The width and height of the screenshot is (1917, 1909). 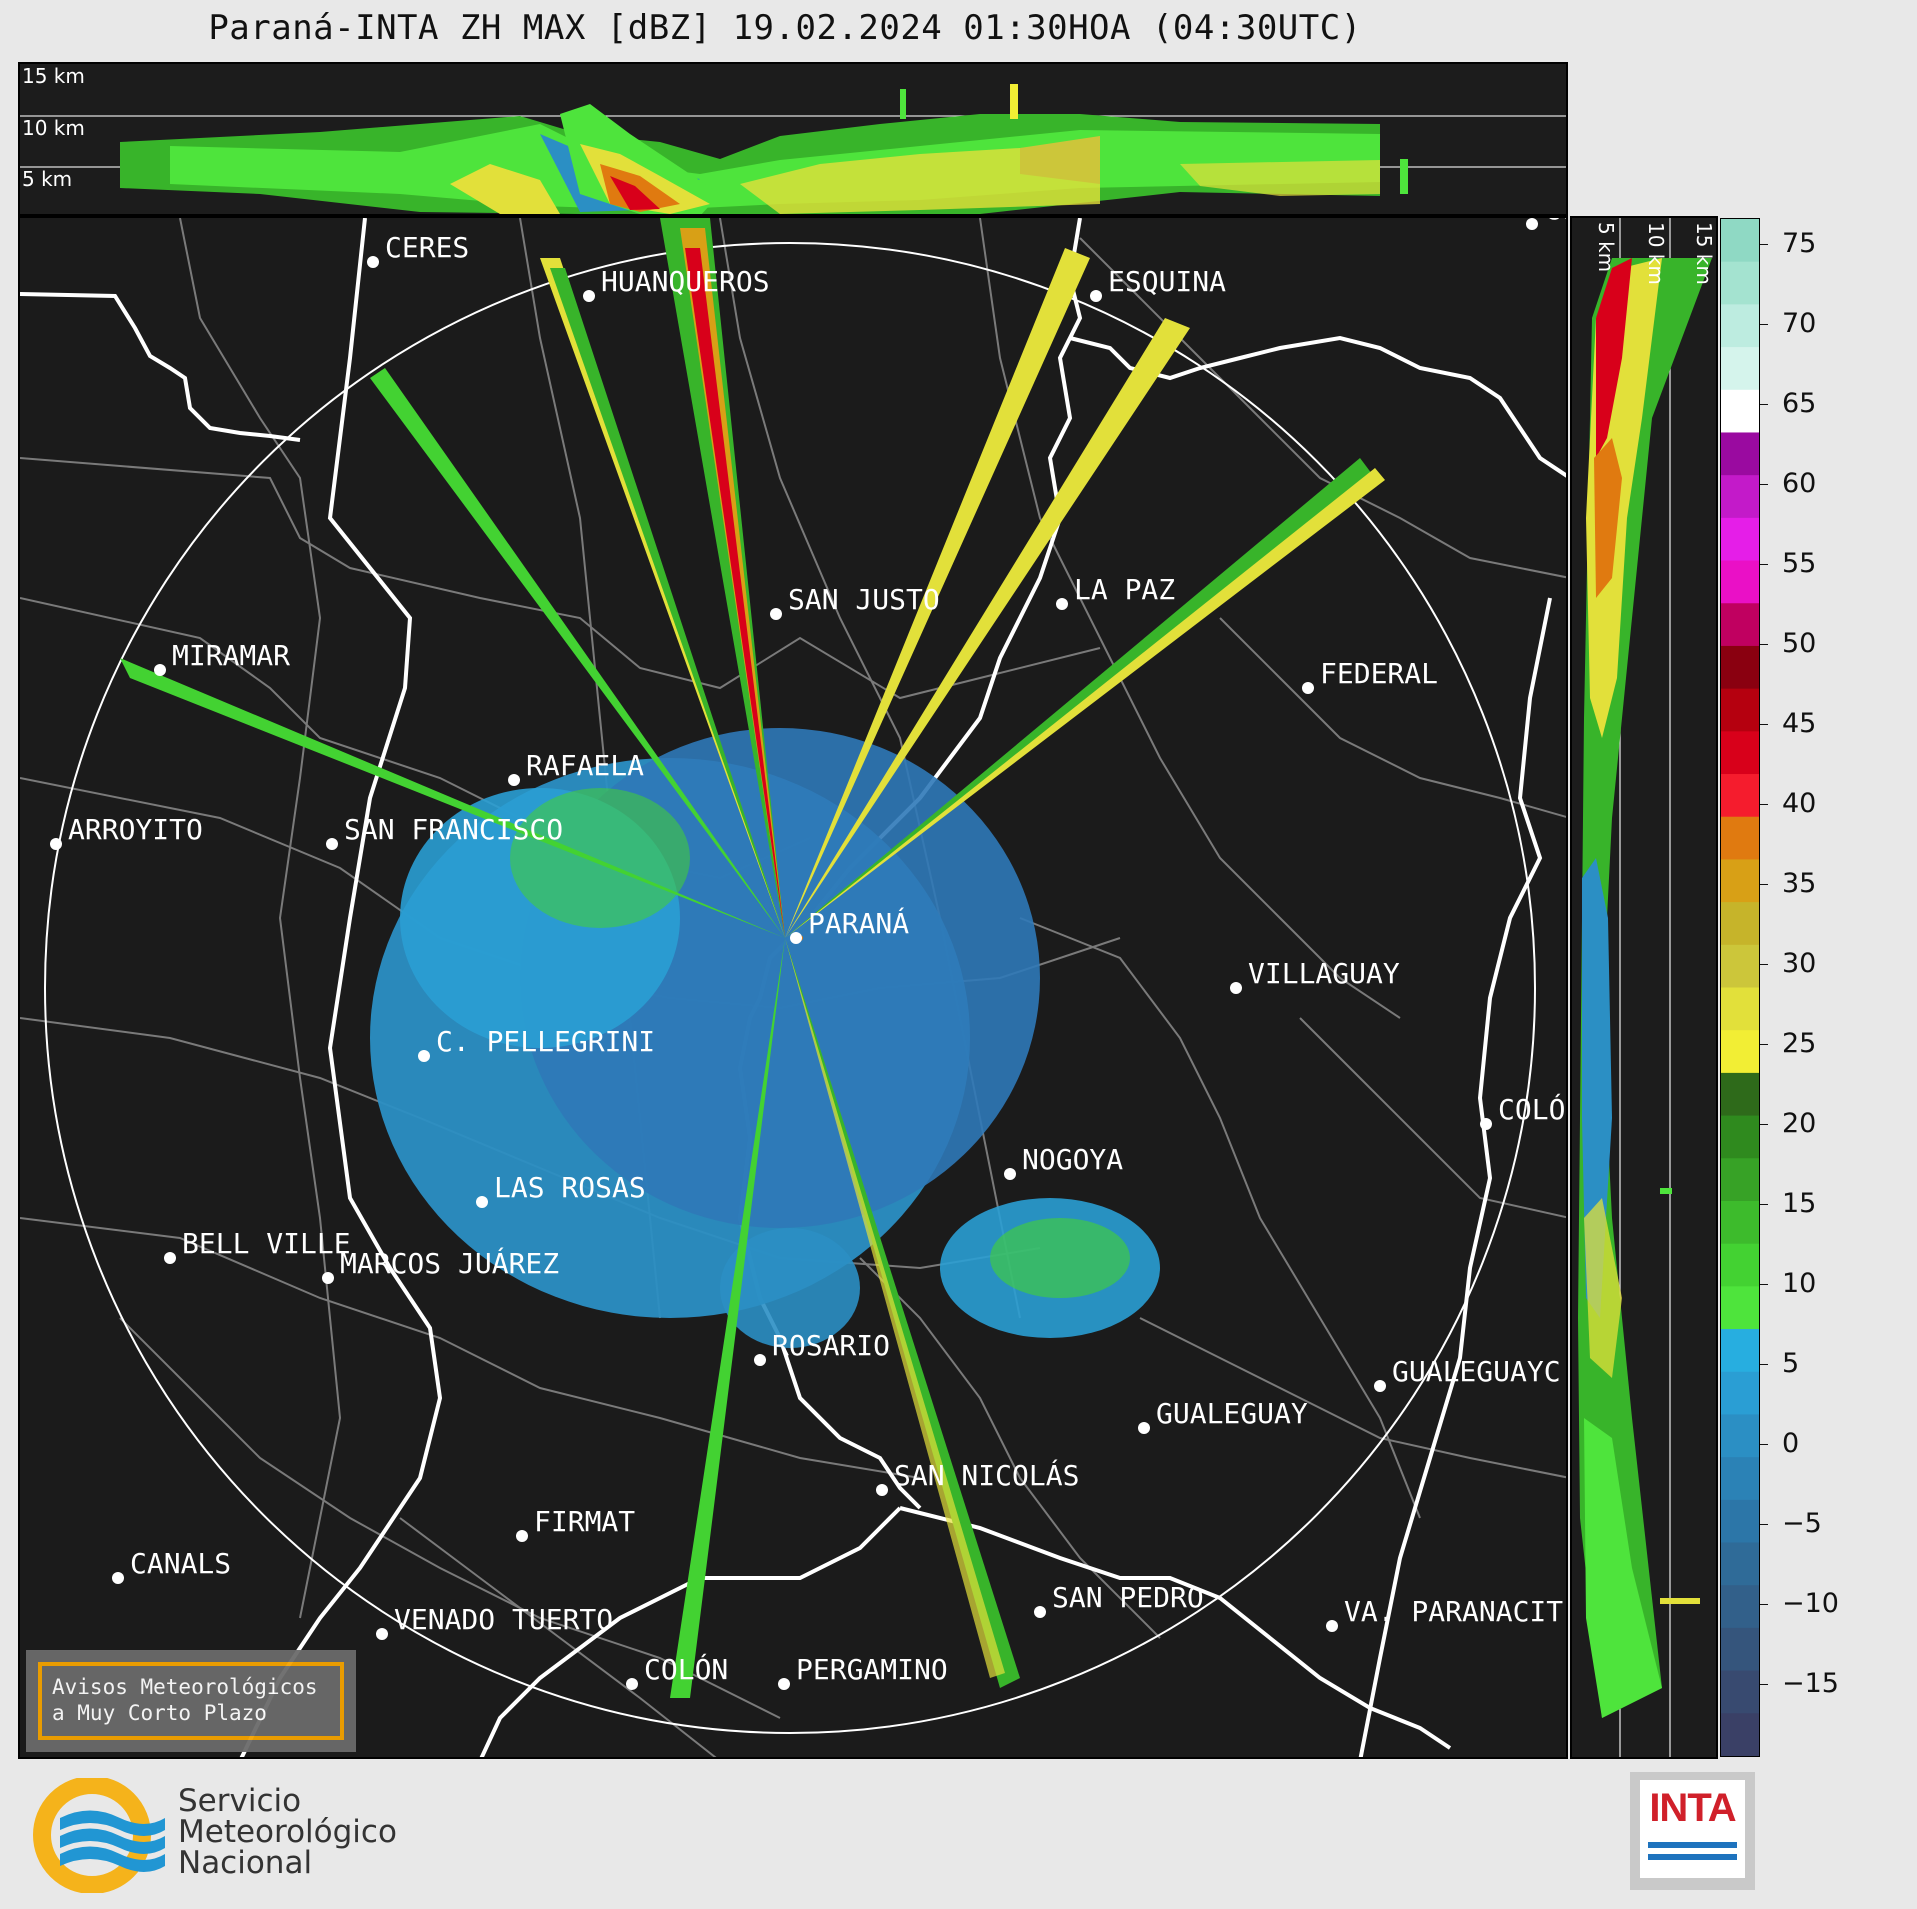 I want to click on side-cross-section-echoes, so click(x=1645, y=987).